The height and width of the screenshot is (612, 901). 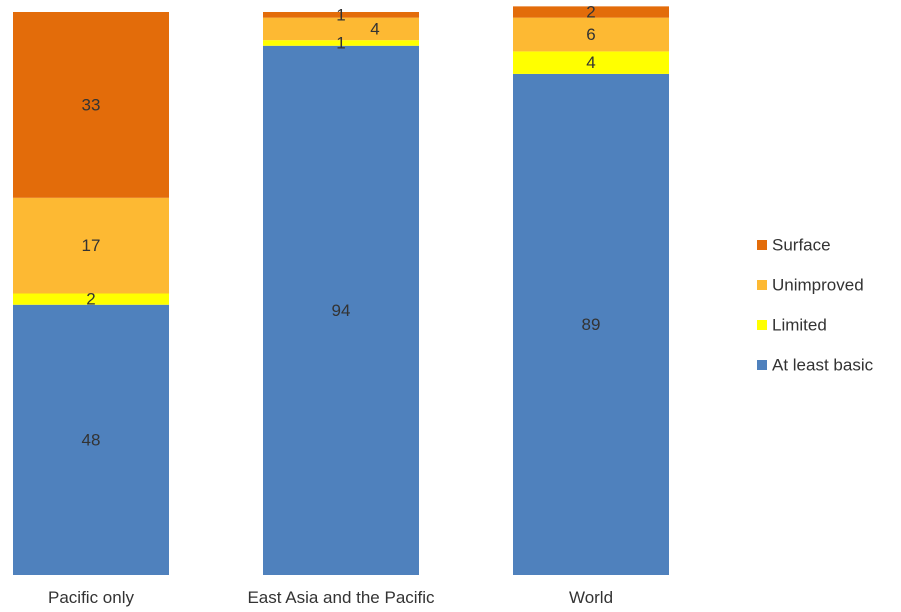 I want to click on bar-segment-pacific-only-at-least-basic, so click(x=91, y=439).